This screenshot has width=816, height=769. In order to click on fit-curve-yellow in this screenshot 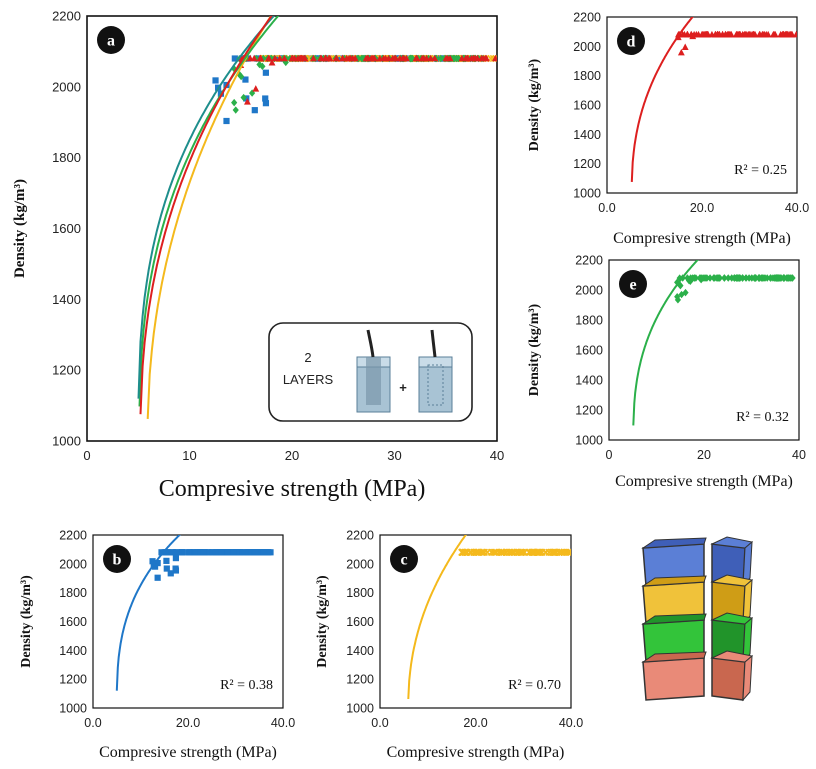, I will do `click(437, 617)`.